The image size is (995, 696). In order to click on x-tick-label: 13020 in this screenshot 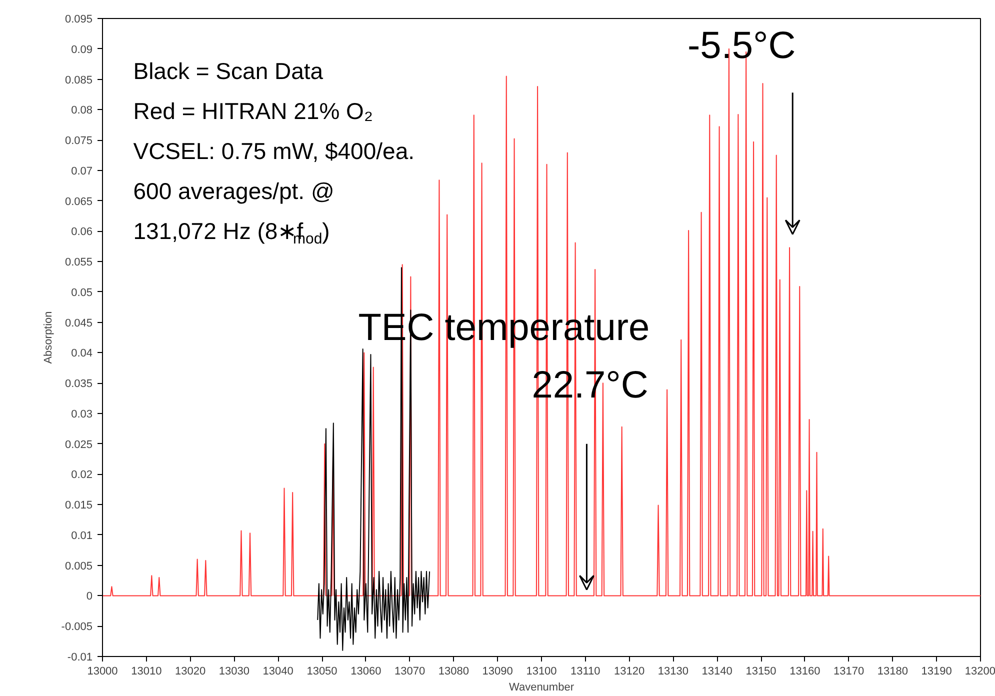, I will do `click(190, 672)`.